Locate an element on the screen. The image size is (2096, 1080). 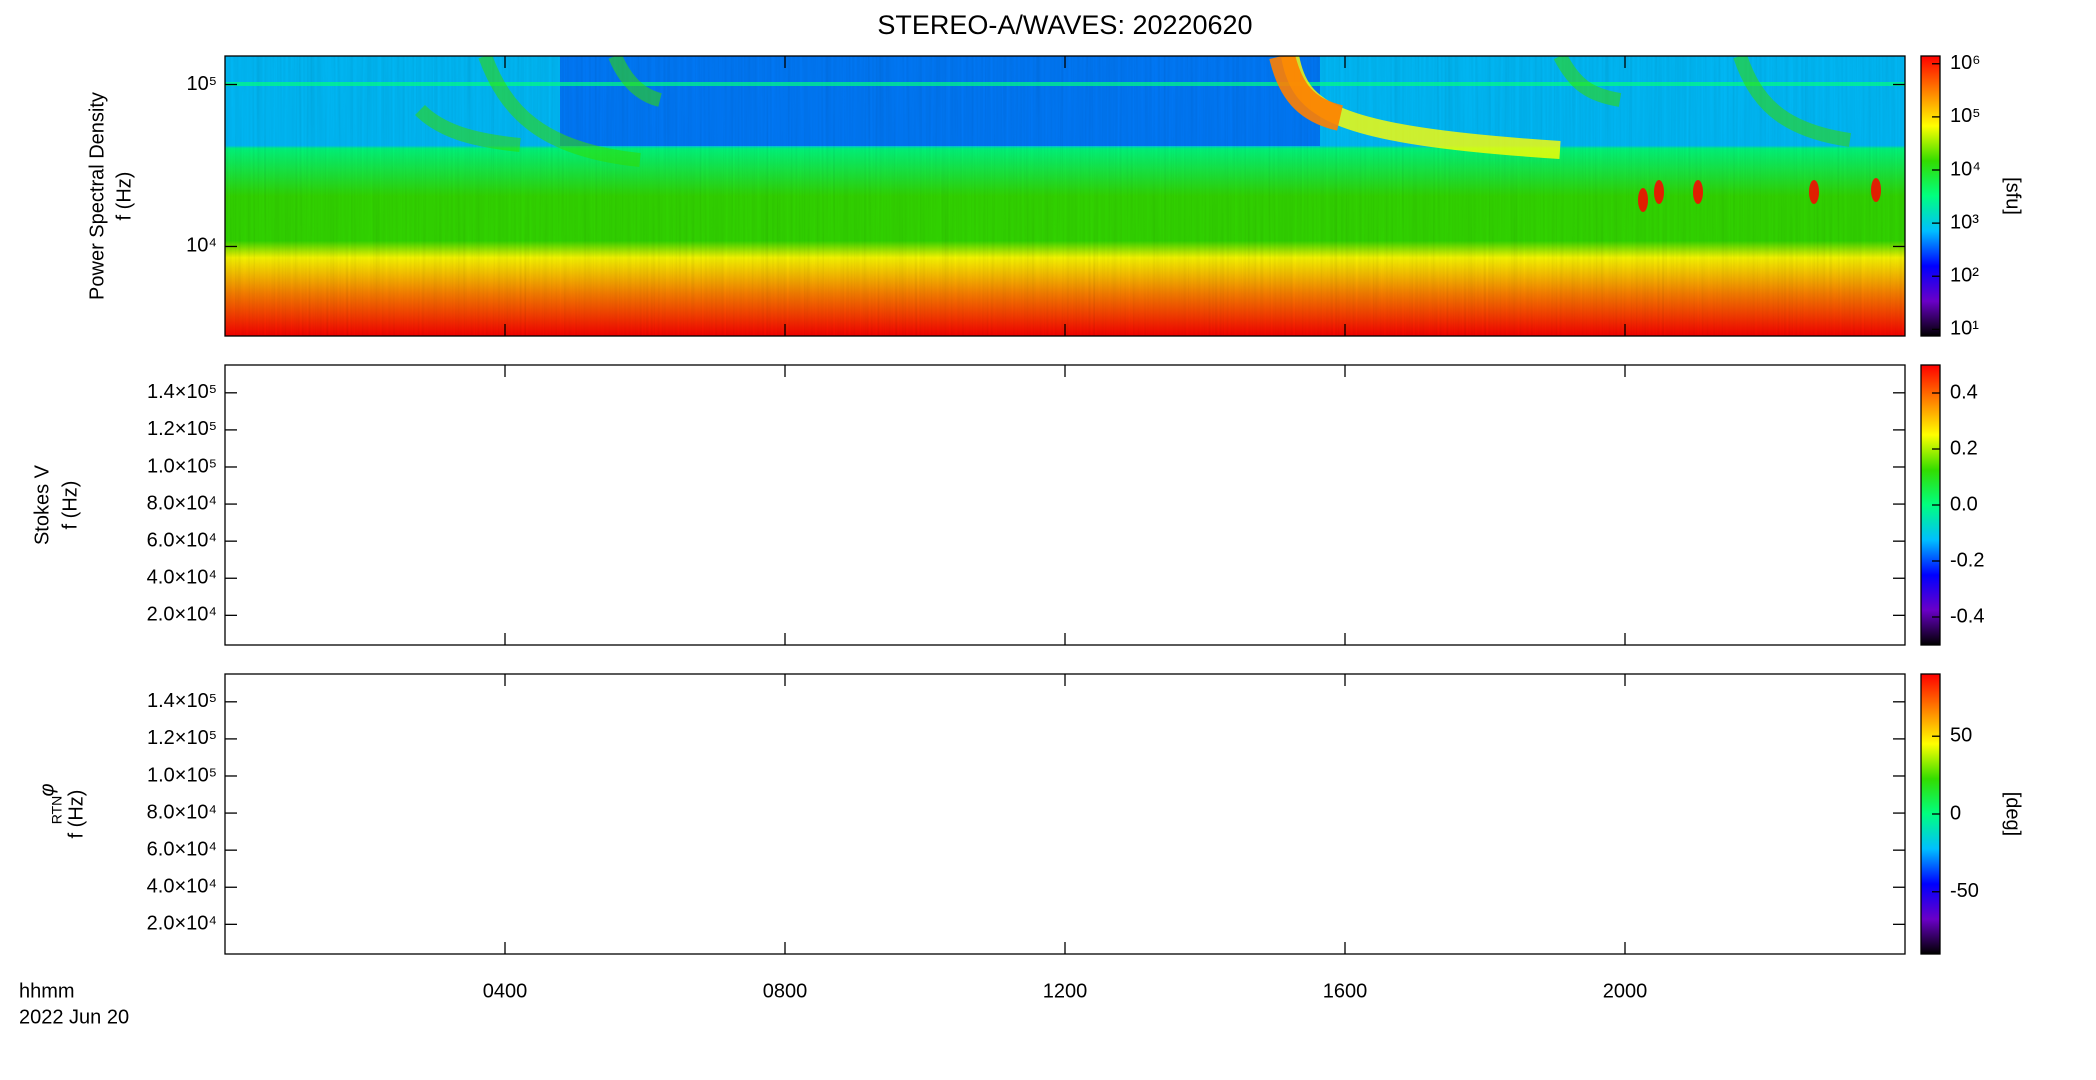
x-tick-label: 0400 is located at coordinates (505, 991).